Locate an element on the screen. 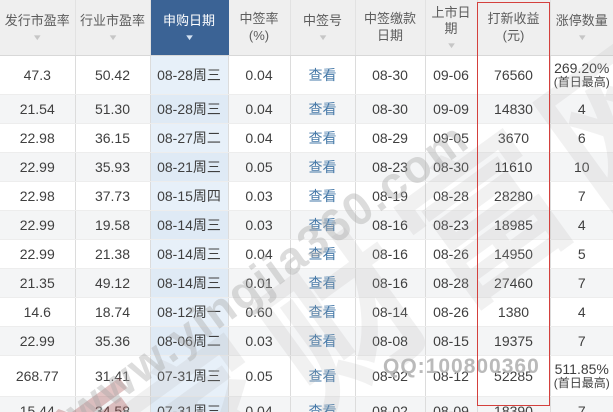 The width and height of the screenshot is (613, 412). win_rate-cell: 0.03 is located at coordinates (259, 341).